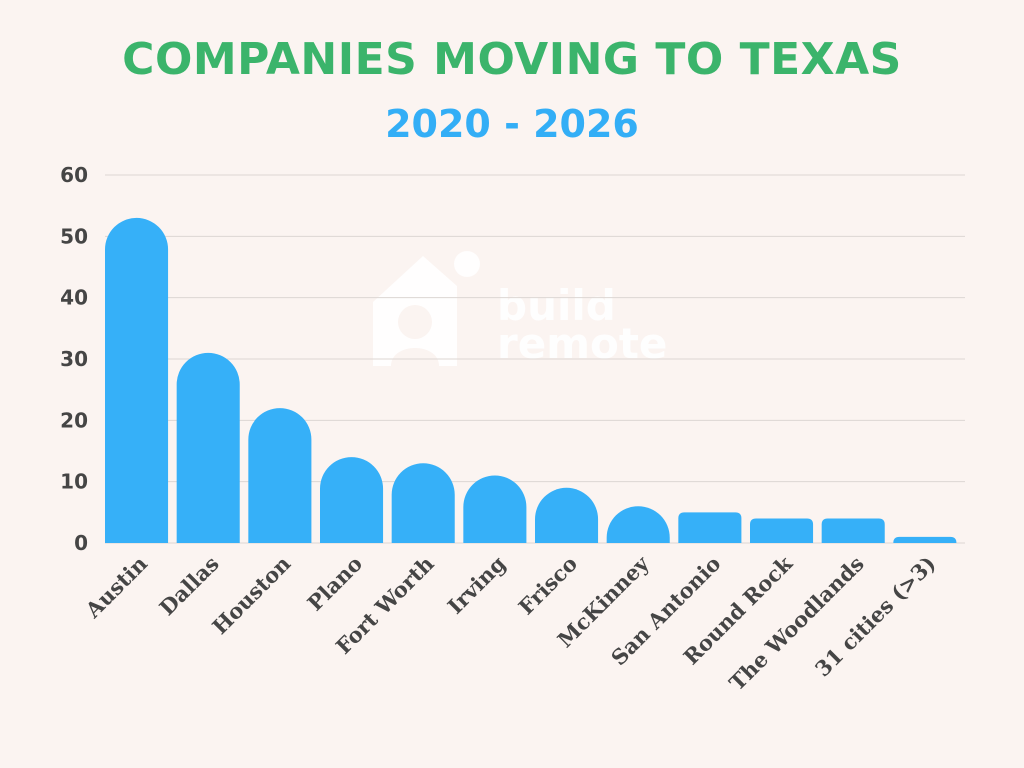 The image size is (1024, 768). Describe the element at coordinates (251, 595) in the screenshot. I see `x-tick-label: Houston` at that location.